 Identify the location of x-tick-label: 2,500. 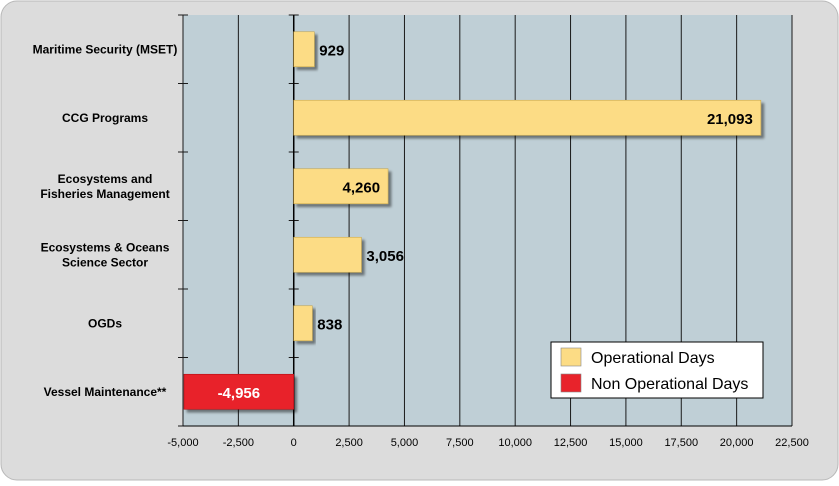
(349, 443).